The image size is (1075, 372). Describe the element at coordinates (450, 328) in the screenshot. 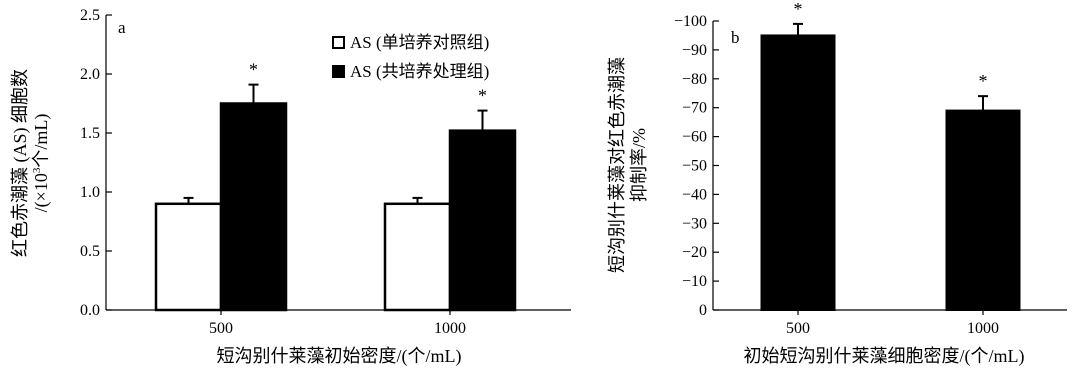

I see `panel-a-x-tick-label: 1000` at that location.